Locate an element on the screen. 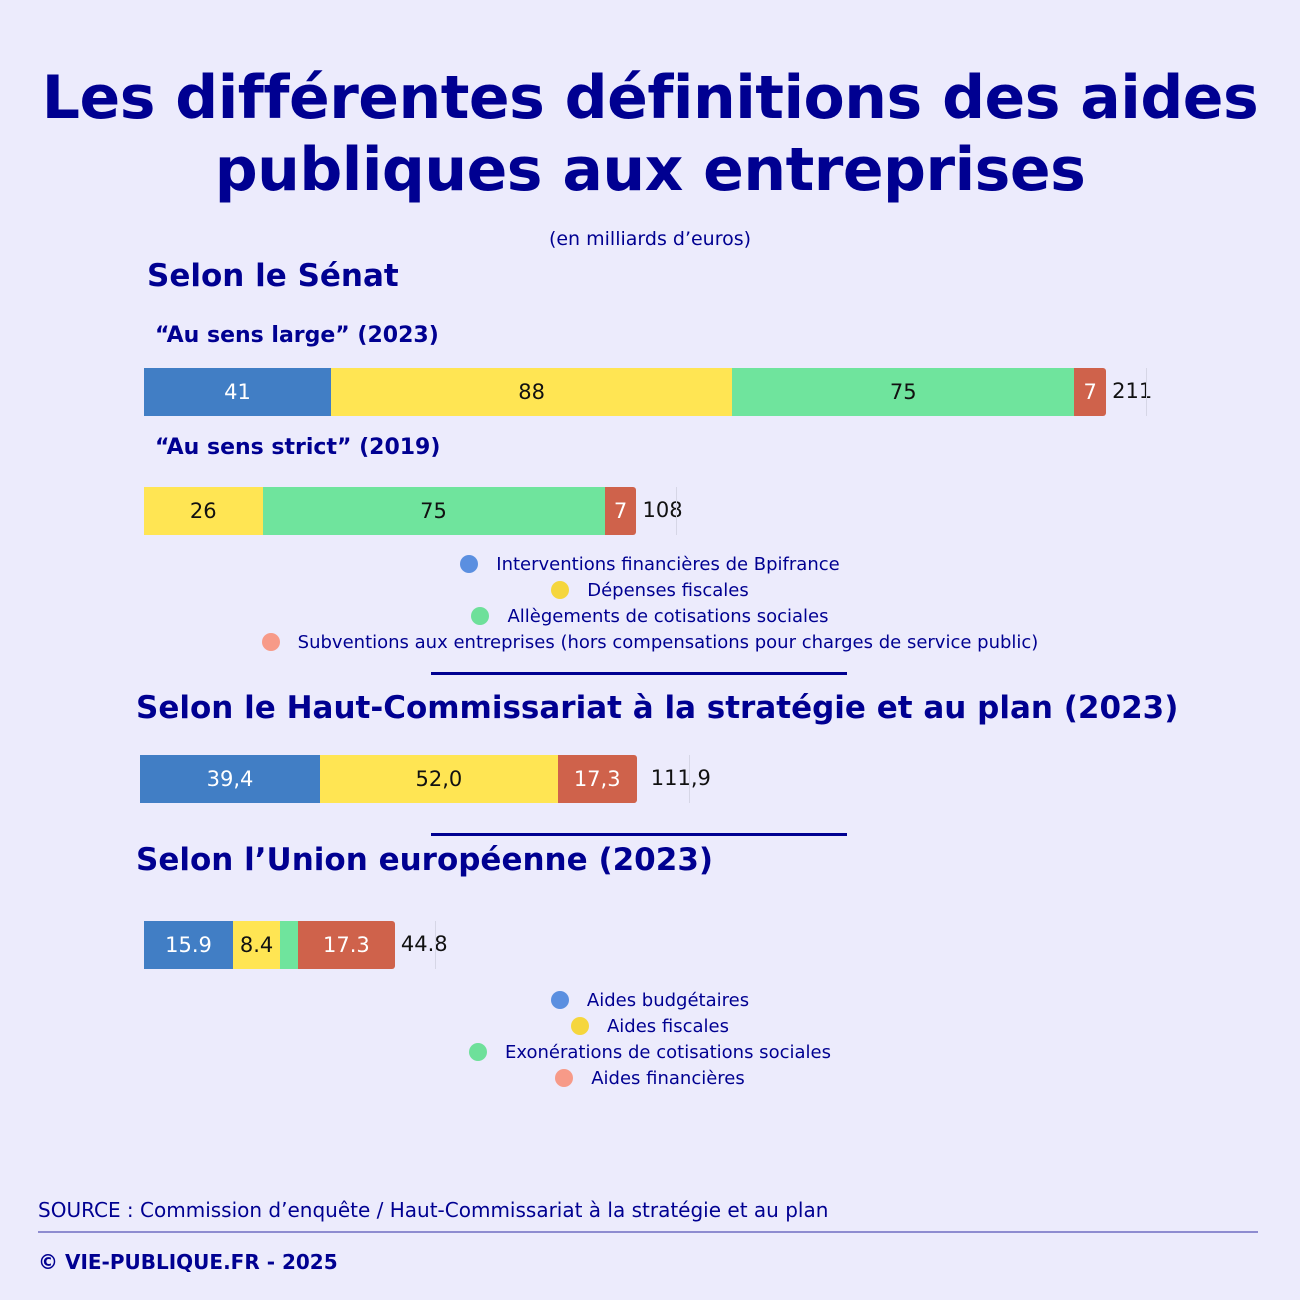 Image resolution: width=1300 pixels, height=1300 pixels. legend-item: Exonérations de cotisations sociales is located at coordinates (650, 1052).